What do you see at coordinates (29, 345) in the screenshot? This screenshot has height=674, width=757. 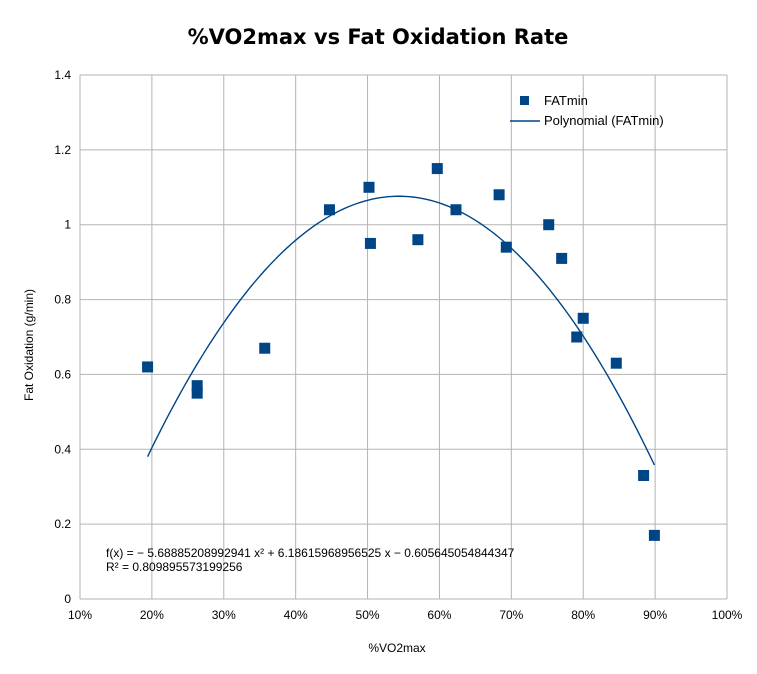 I see `y-axis-label: Fat Oxidation (g/min)` at bounding box center [29, 345].